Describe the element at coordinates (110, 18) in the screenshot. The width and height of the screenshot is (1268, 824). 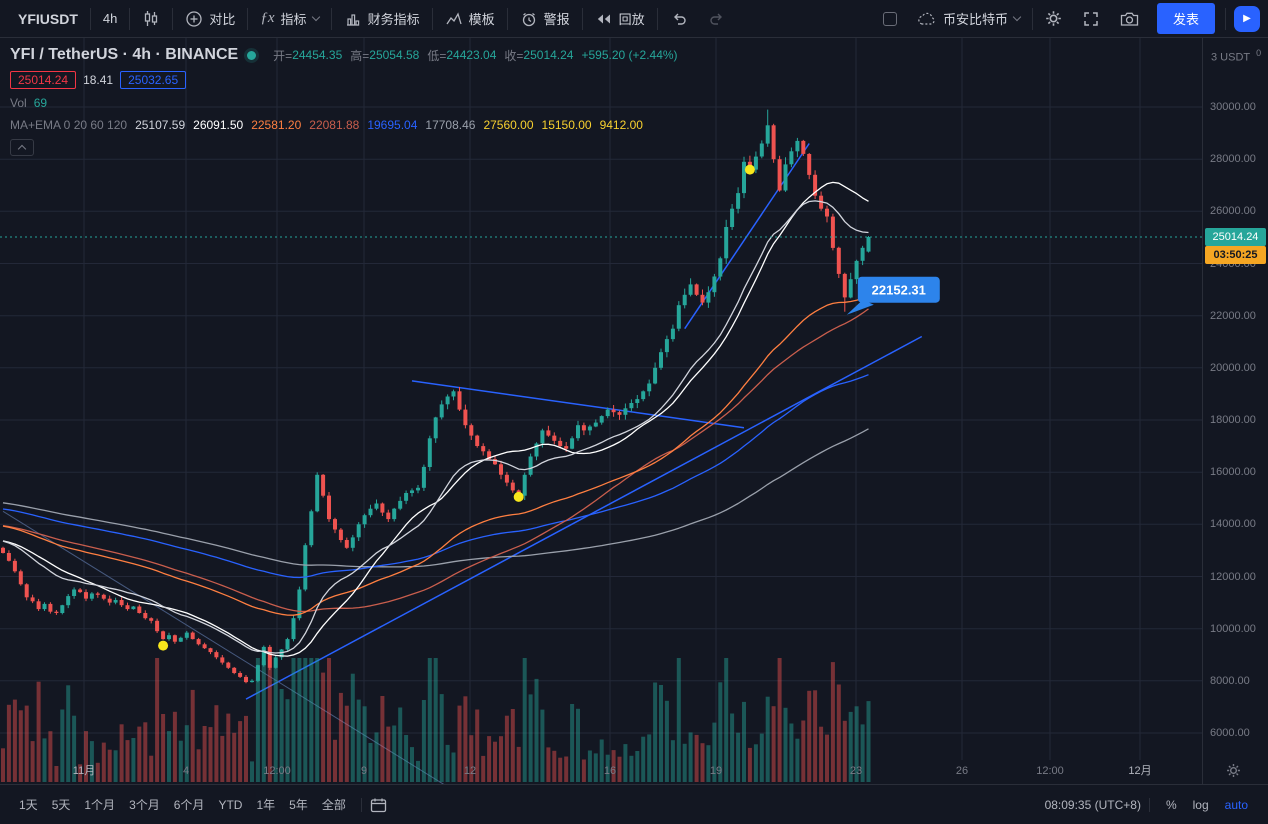
I see `interval-button: 4h` at that location.